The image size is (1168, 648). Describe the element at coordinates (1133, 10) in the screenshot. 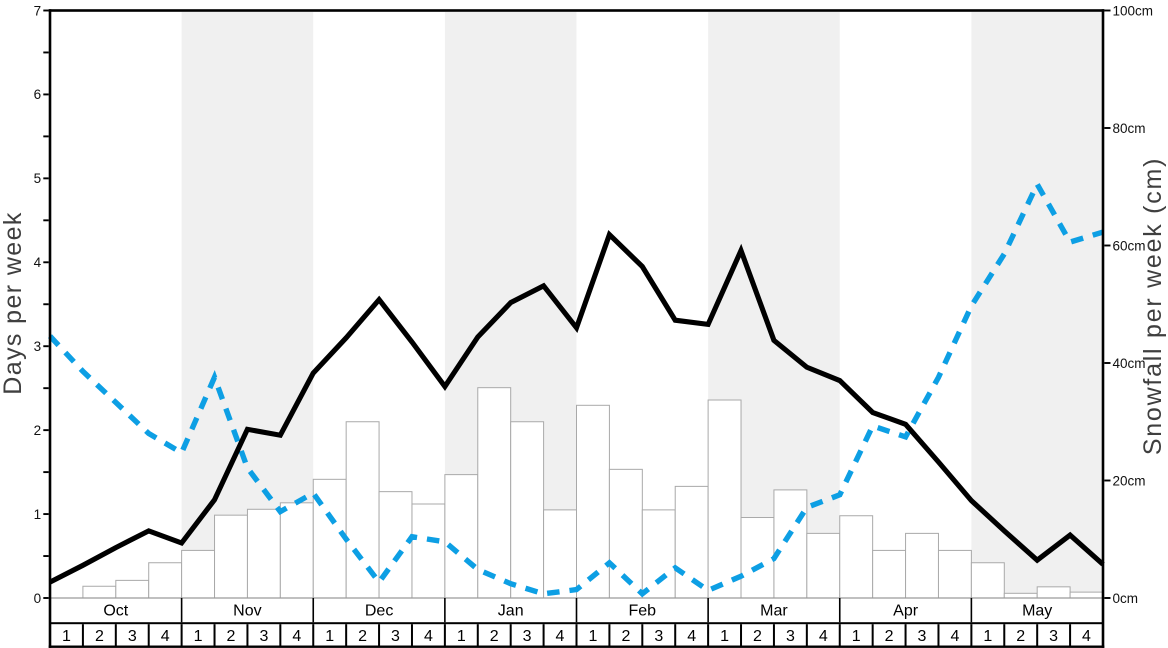

I see `svg-text: 100cm` at that location.